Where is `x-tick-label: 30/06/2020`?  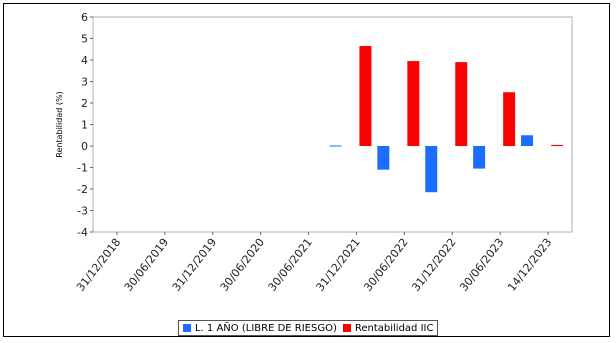
x-tick-label: 30/06/2020 is located at coordinates (242, 265).